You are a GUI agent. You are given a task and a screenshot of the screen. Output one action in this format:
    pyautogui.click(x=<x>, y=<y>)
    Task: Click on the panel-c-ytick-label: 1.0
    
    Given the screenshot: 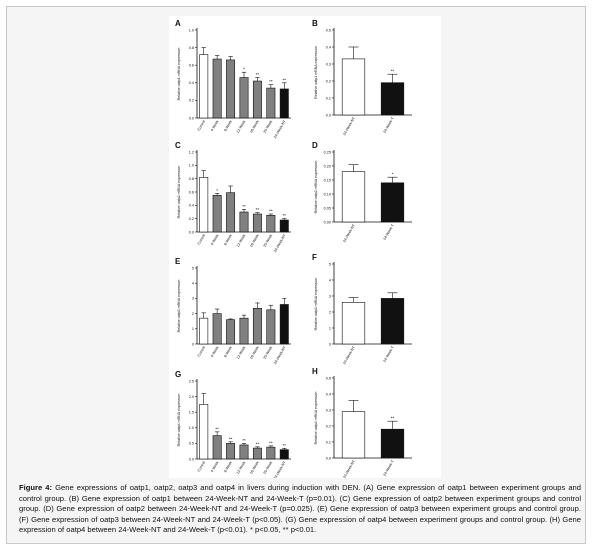 What is the action you would take?
    pyautogui.click(x=191, y=166)
    